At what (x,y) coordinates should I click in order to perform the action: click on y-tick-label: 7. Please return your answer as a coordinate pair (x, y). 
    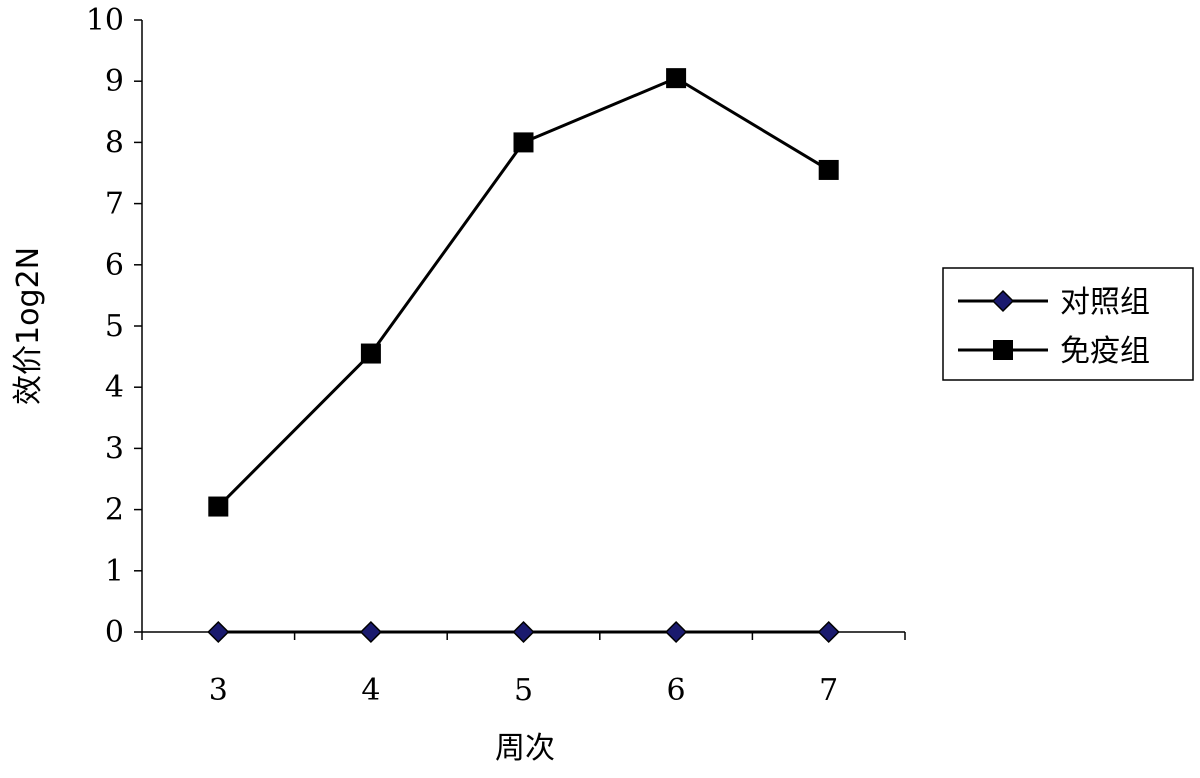
    Looking at the image, I should click on (114, 204).